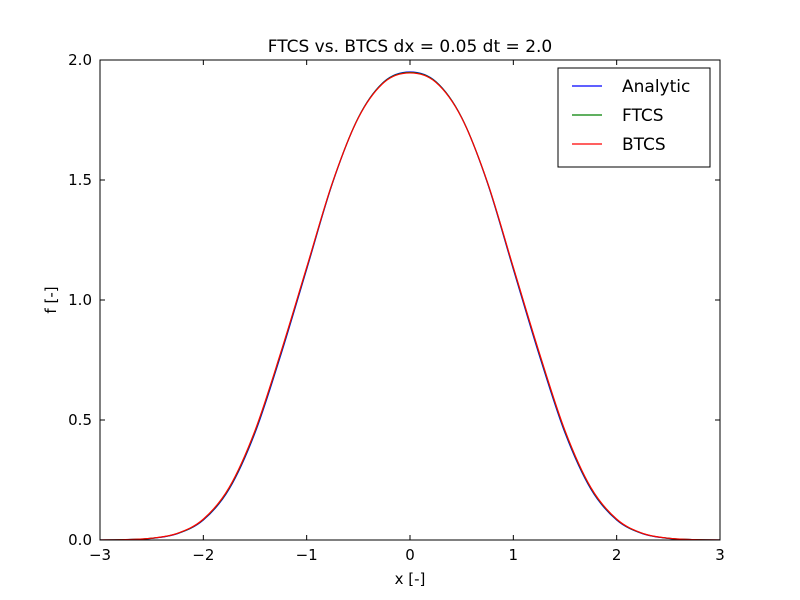  I want to click on y-tick-label: 0.5, so click(80, 420).